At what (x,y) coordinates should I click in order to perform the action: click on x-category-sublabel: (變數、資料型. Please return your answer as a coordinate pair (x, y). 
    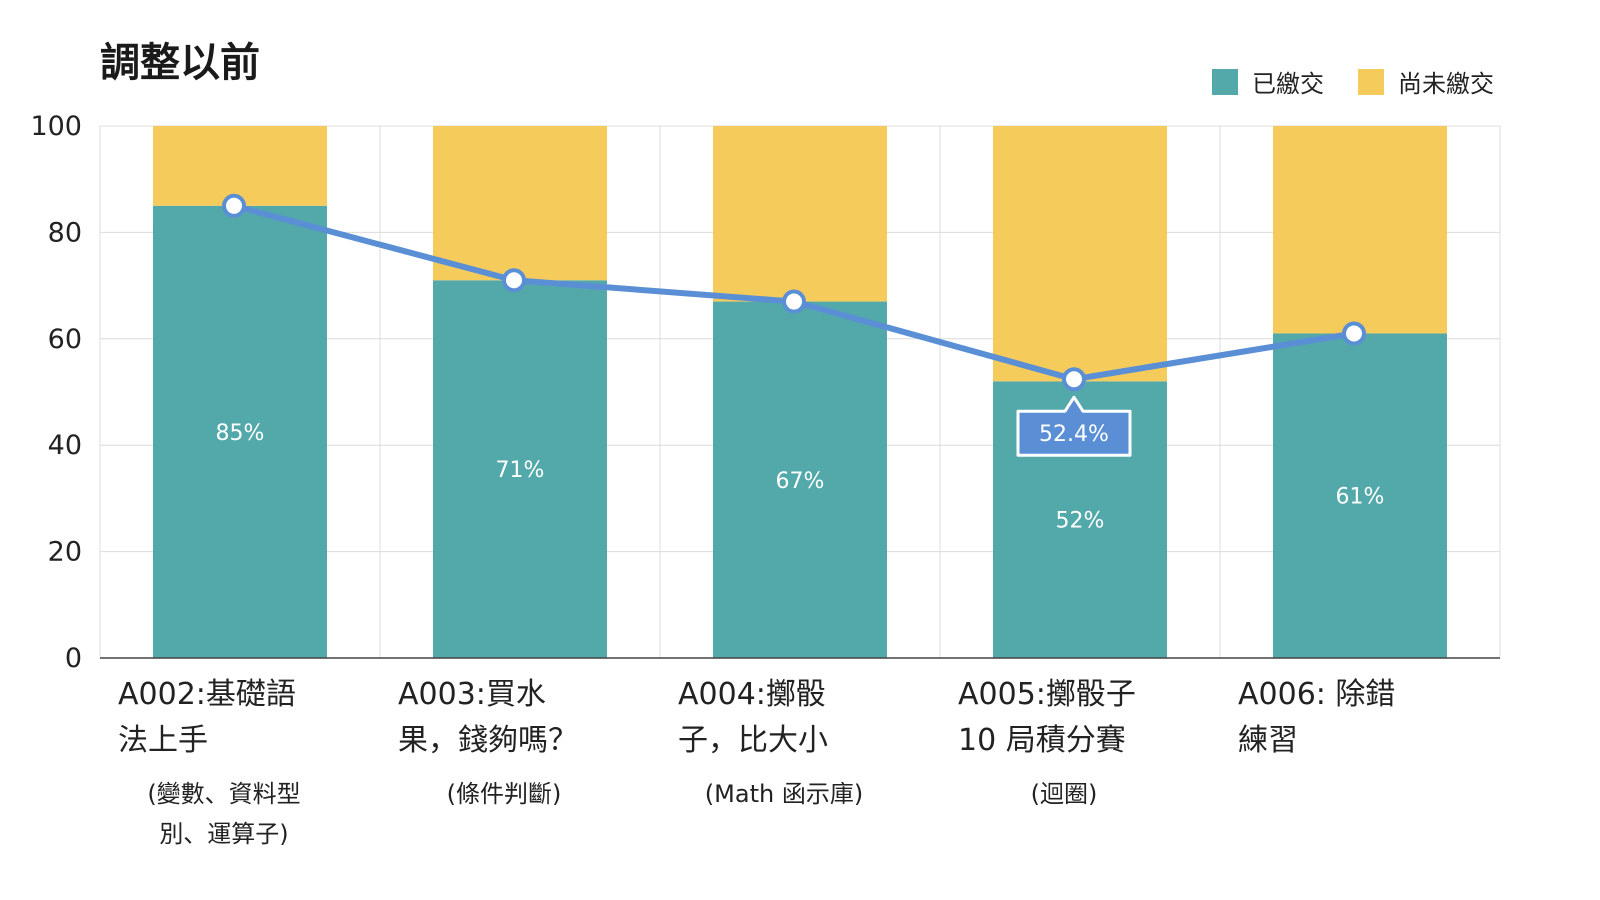
    Looking at the image, I should click on (223, 794).